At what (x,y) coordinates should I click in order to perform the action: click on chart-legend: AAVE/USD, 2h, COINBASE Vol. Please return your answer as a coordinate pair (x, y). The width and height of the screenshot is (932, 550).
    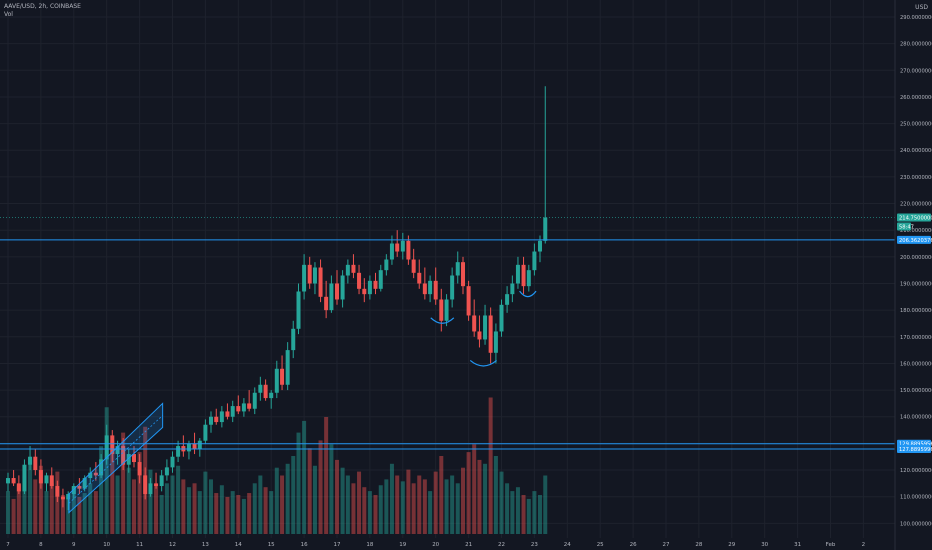
    Looking at the image, I should click on (42, 11).